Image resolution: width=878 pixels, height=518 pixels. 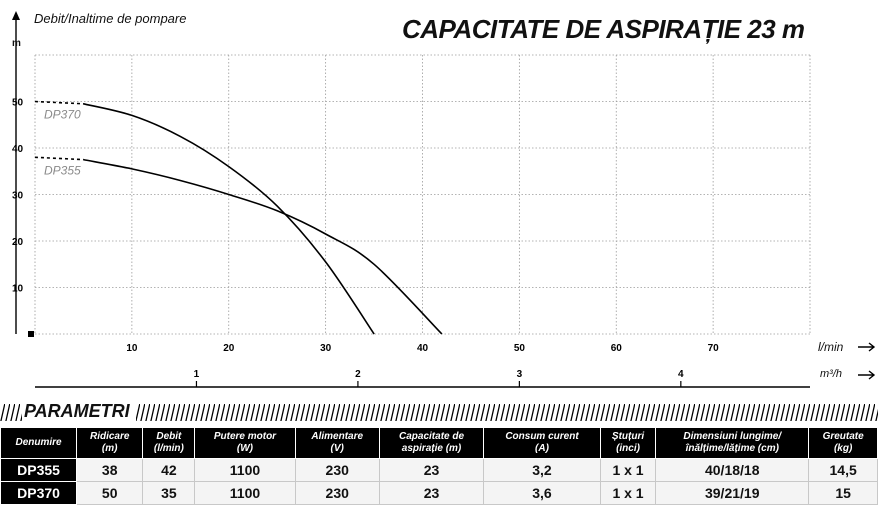 I want to click on x-tick-label: 40, so click(x=423, y=348).